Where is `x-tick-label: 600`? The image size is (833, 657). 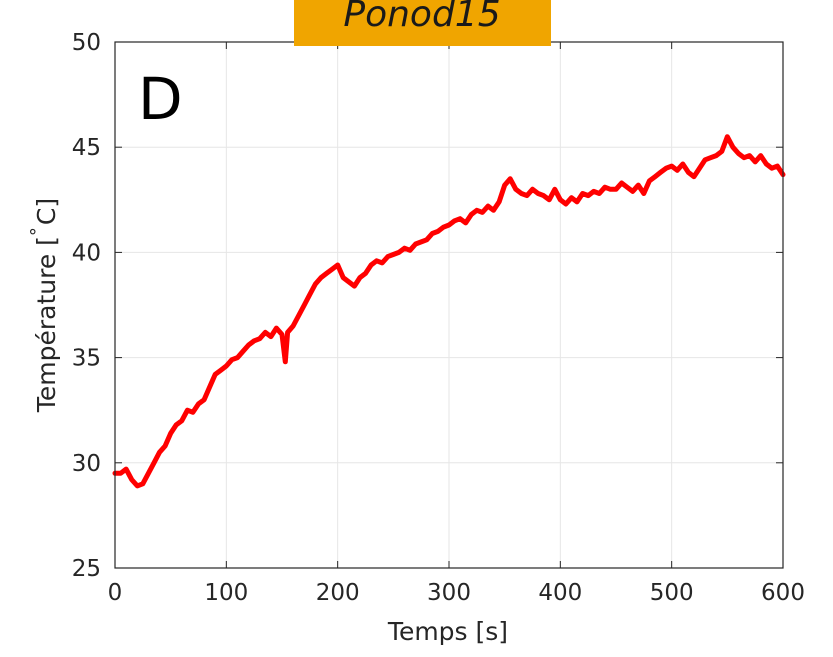
x-tick-label: 600 is located at coordinates (783, 593).